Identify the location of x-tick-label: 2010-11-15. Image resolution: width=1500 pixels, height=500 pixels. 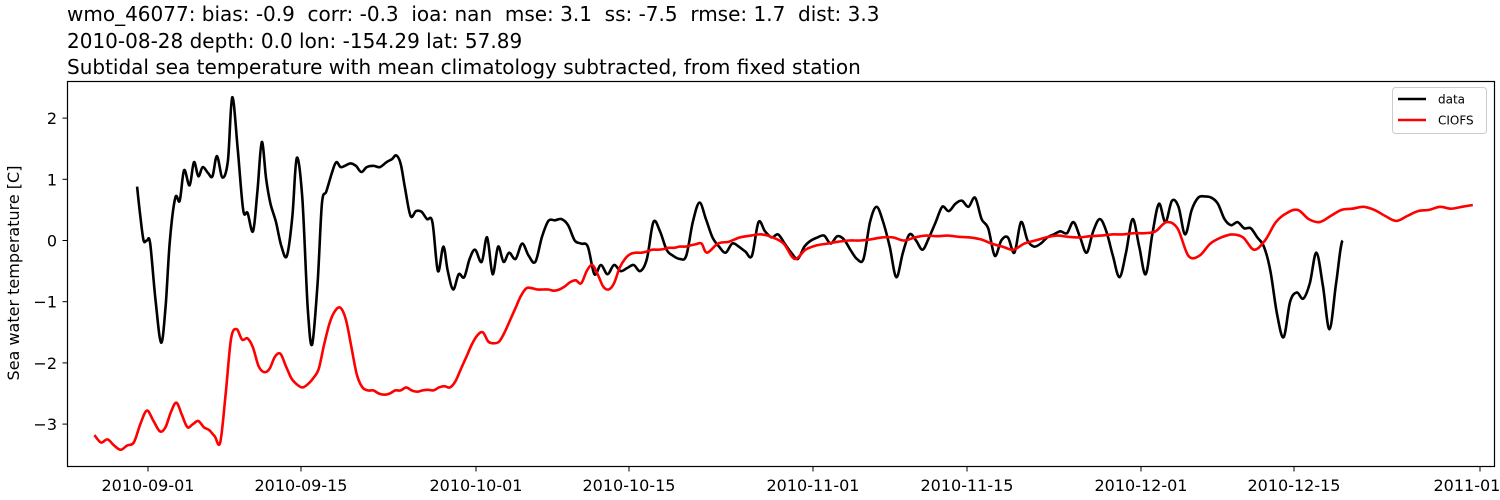
(967, 485).